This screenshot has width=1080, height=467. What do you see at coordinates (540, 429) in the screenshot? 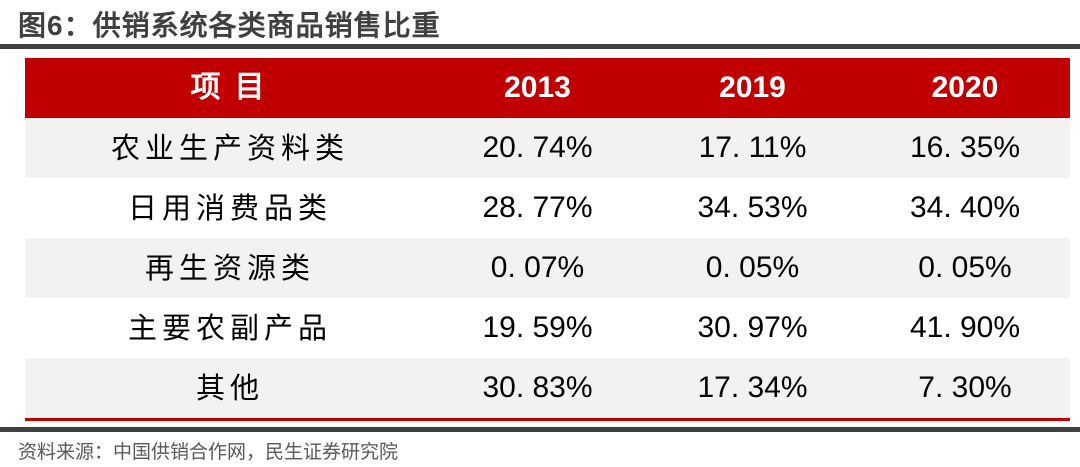
I see `section-divider` at bounding box center [540, 429].